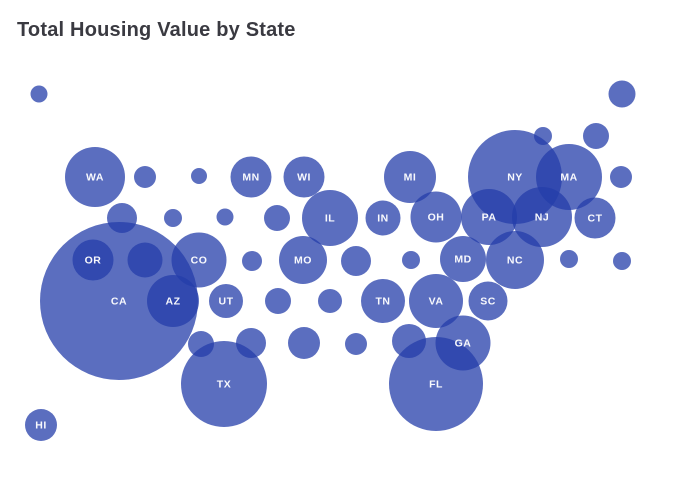  I want to click on state-bubble-OH, so click(436, 217).